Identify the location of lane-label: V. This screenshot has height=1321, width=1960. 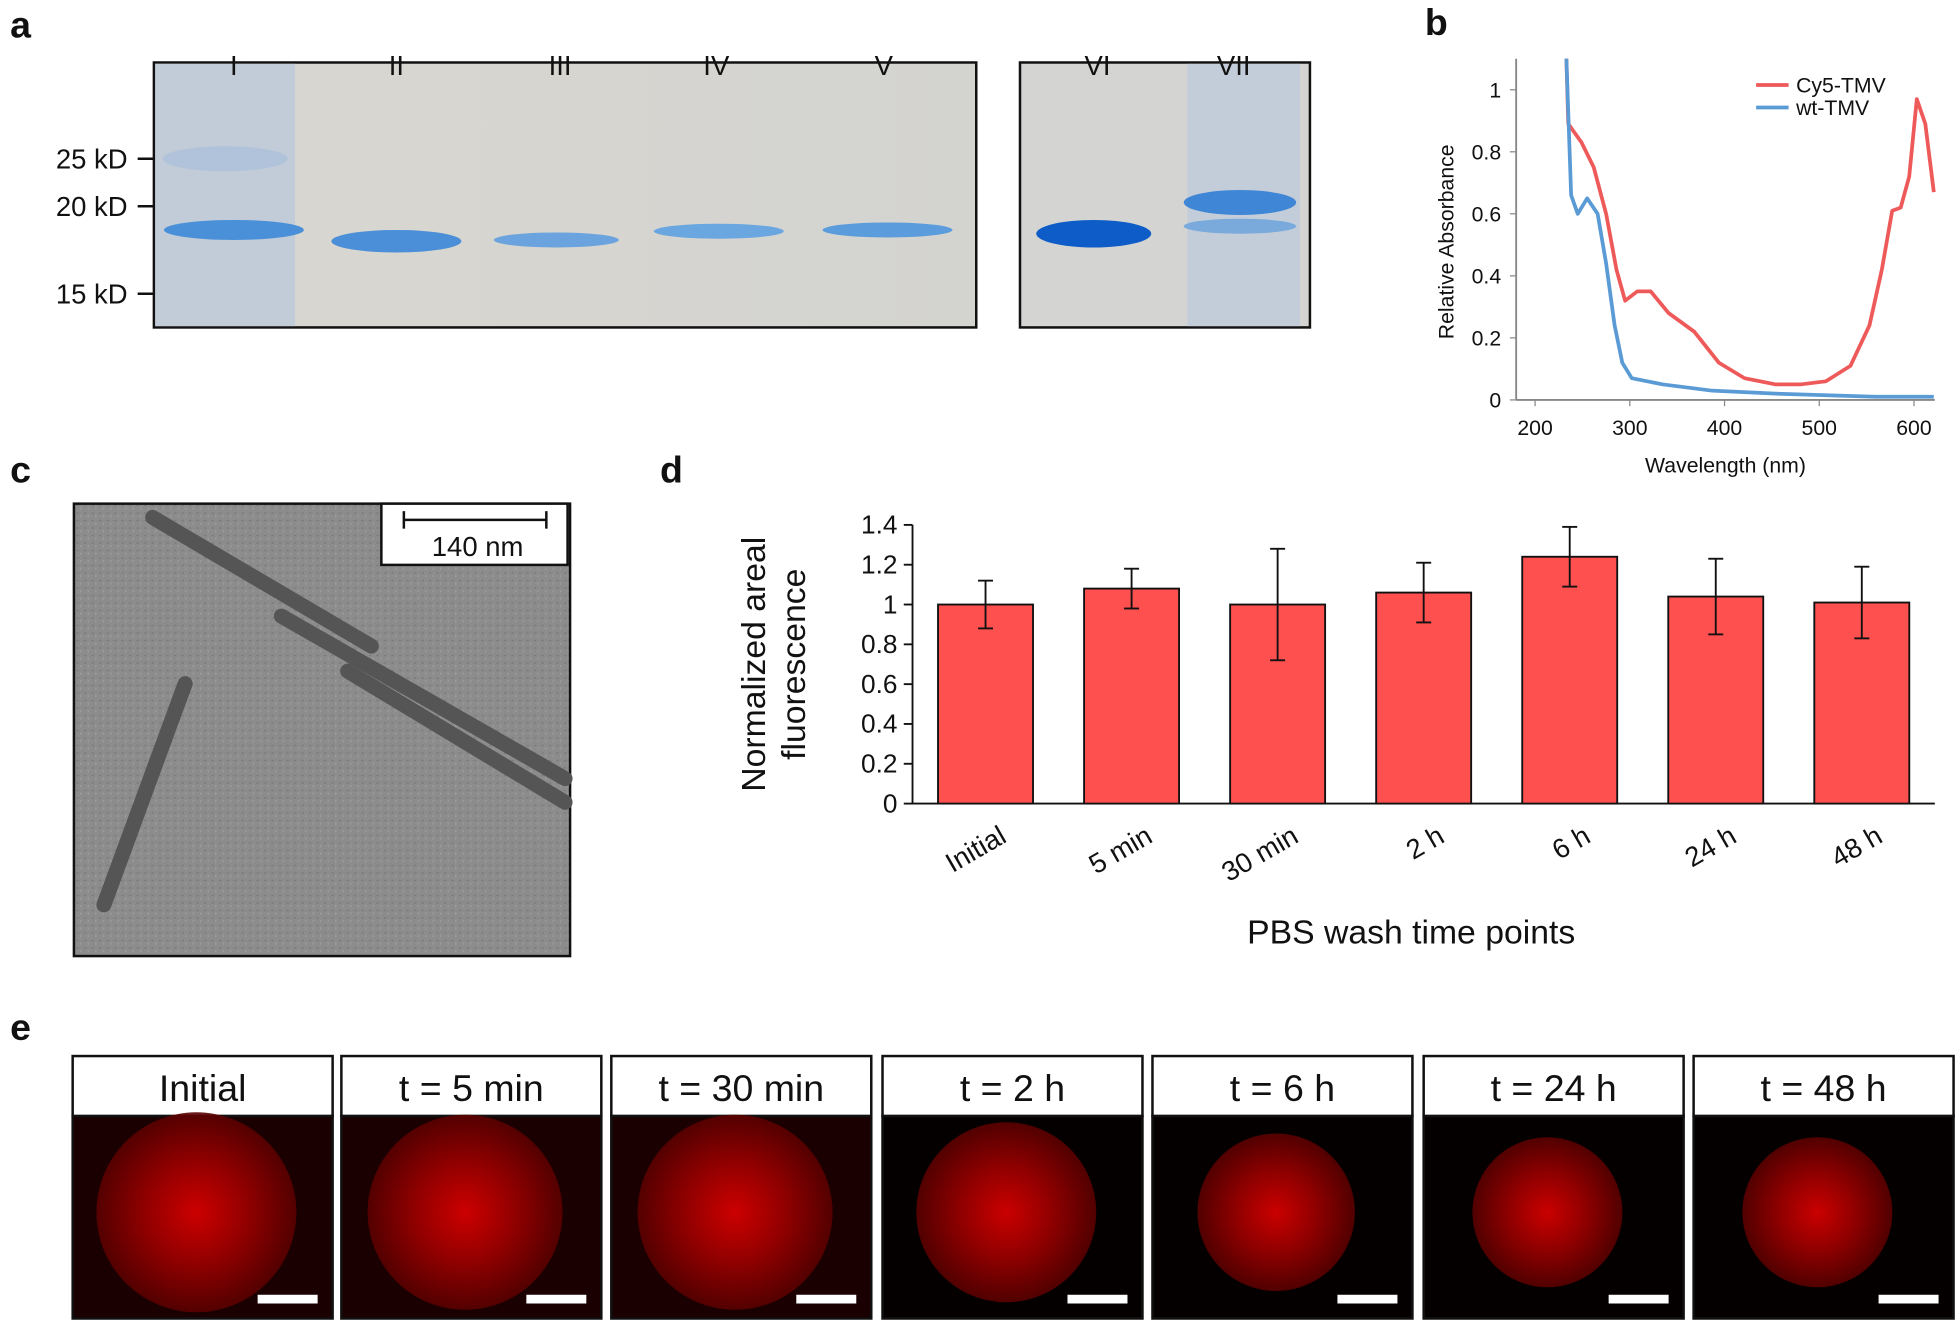
(884, 65).